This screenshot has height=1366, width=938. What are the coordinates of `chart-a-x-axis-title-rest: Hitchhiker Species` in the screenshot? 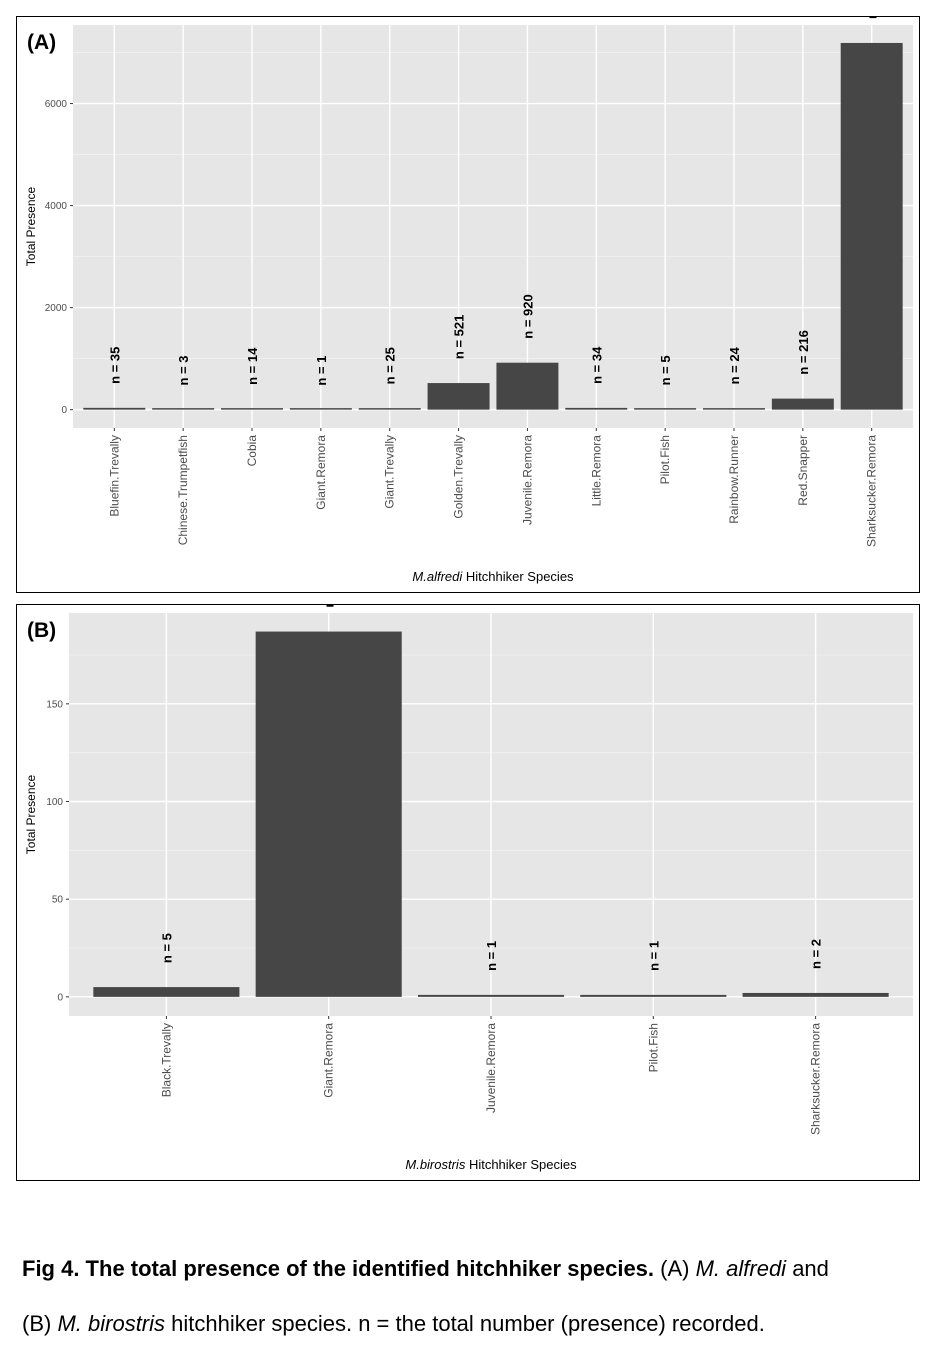 It's located at (518, 576).